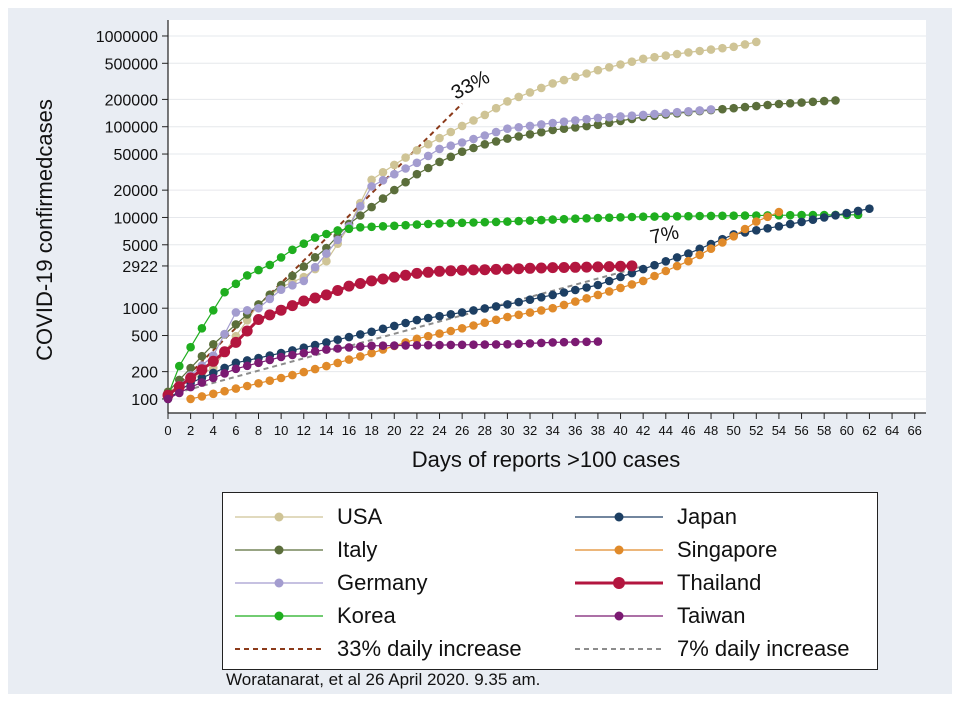 Image resolution: width=960 pixels, height=702 pixels. What do you see at coordinates (485, 430) in the screenshot?
I see `x-tick-label: 28` at bounding box center [485, 430].